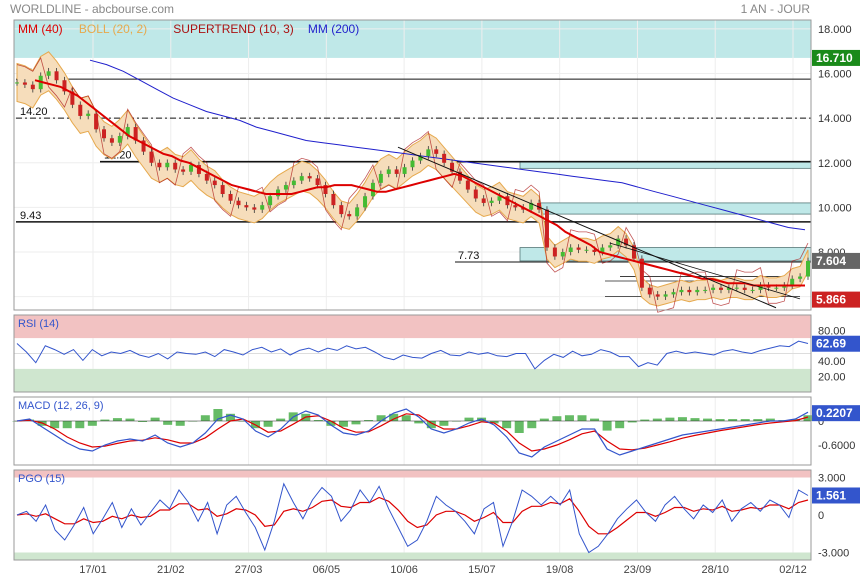 This screenshot has width=860, height=580. I want to click on pgo-overbought-zone, so click(412, 474).